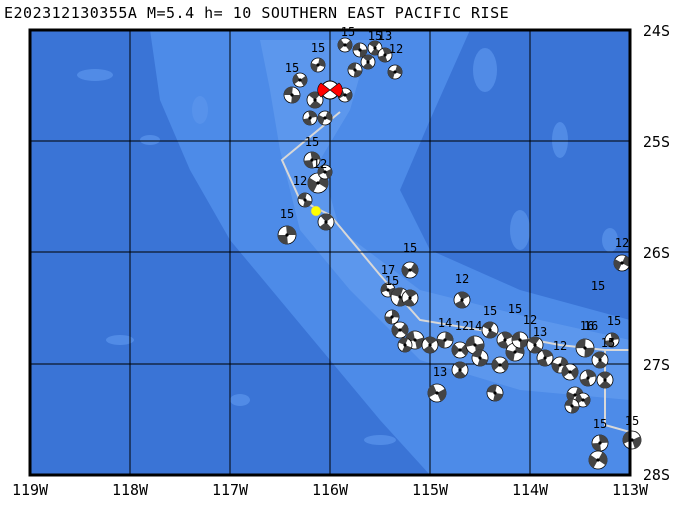 The image size is (676, 505). Describe the element at coordinates (130, 490) in the screenshot. I see `lon-label-118w: 118W` at that location.